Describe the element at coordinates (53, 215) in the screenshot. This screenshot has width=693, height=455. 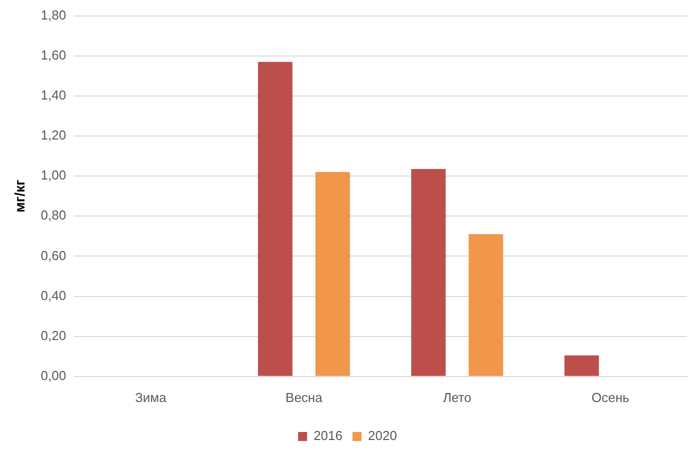
I see `y-tick-label: 0,80` at that location.